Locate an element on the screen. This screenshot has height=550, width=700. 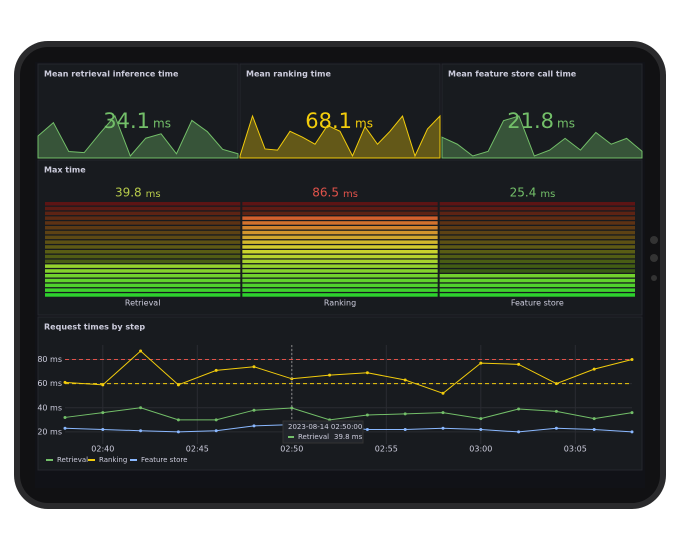
tooltip-series: Retrieval is located at coordinates (313, 437).